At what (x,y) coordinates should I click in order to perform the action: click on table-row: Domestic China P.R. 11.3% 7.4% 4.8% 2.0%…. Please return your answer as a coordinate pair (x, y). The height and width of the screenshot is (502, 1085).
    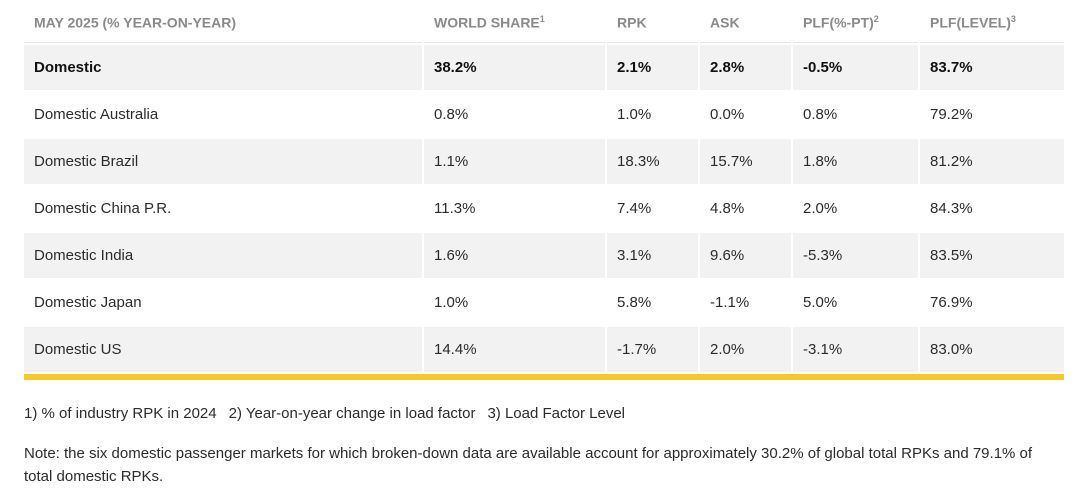
    Looking at the image, I should click on (544, 208).